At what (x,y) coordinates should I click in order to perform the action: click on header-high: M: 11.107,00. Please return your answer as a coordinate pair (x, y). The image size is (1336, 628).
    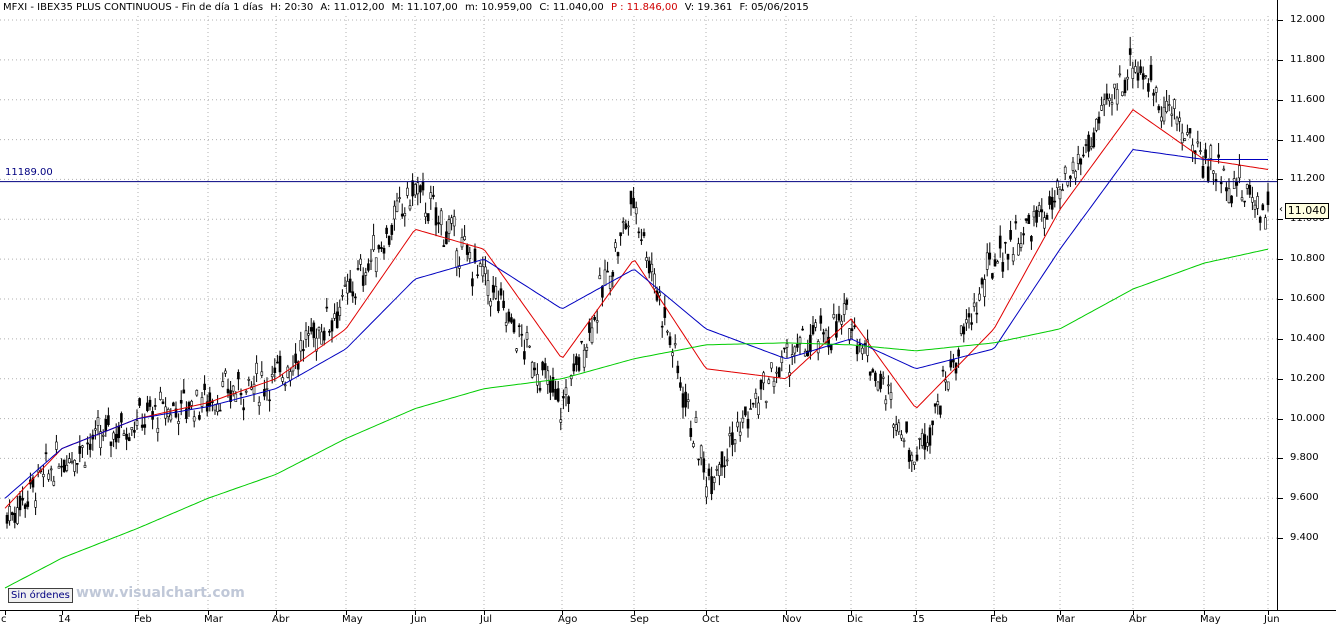
    Looking at the image, I should click on (424, 7).